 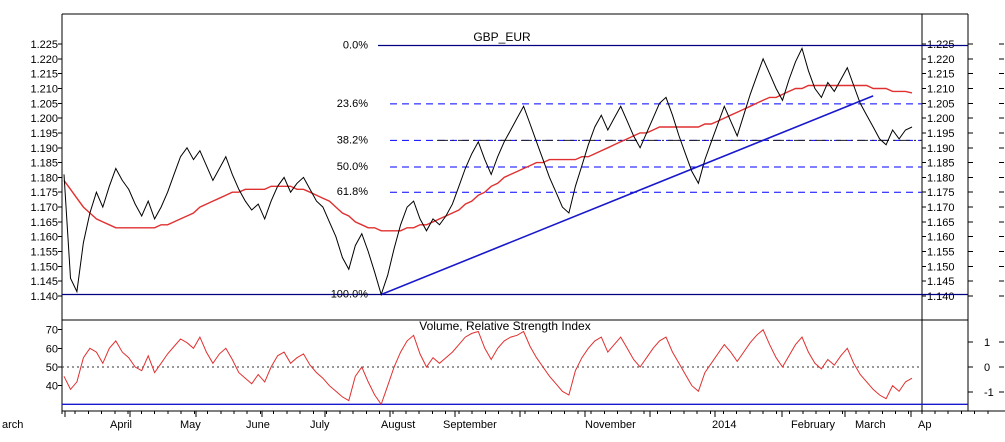 I want to click on month-label: September, so click(x=470, y=425).